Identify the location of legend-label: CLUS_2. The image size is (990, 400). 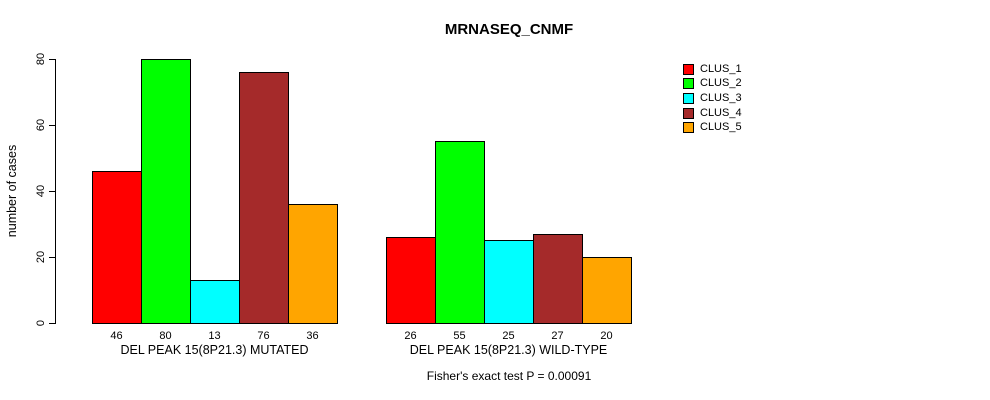
(721, 83).